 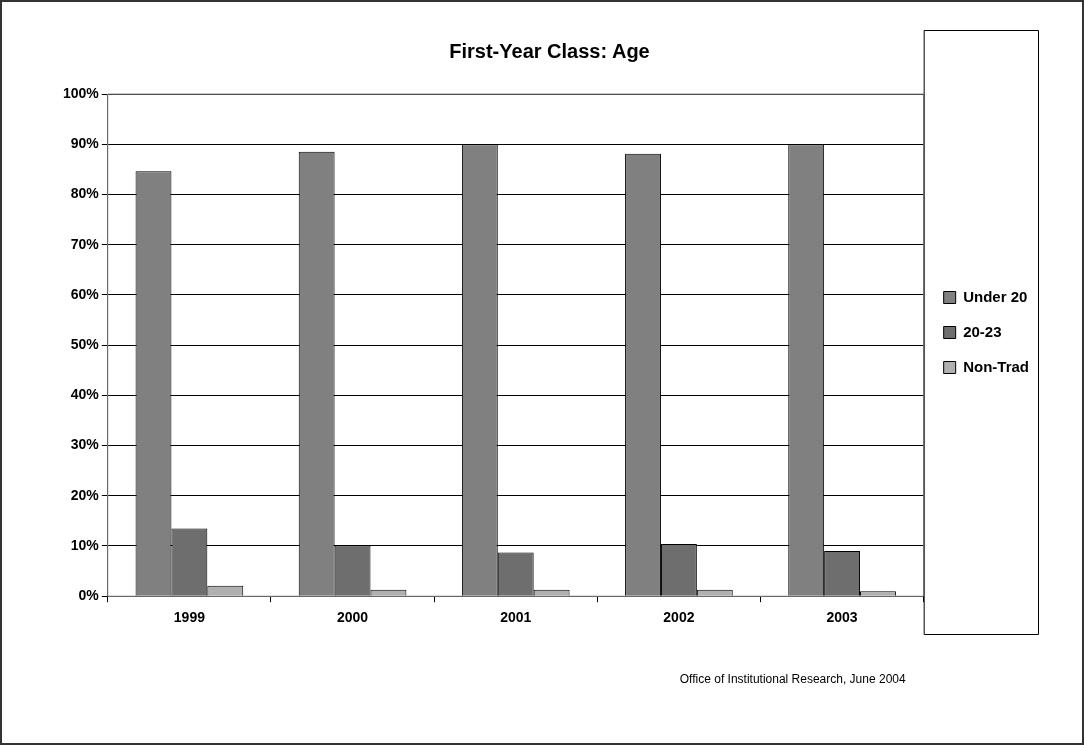 I want to click on y-tick-label: 70%, so click(x=85, y=243).